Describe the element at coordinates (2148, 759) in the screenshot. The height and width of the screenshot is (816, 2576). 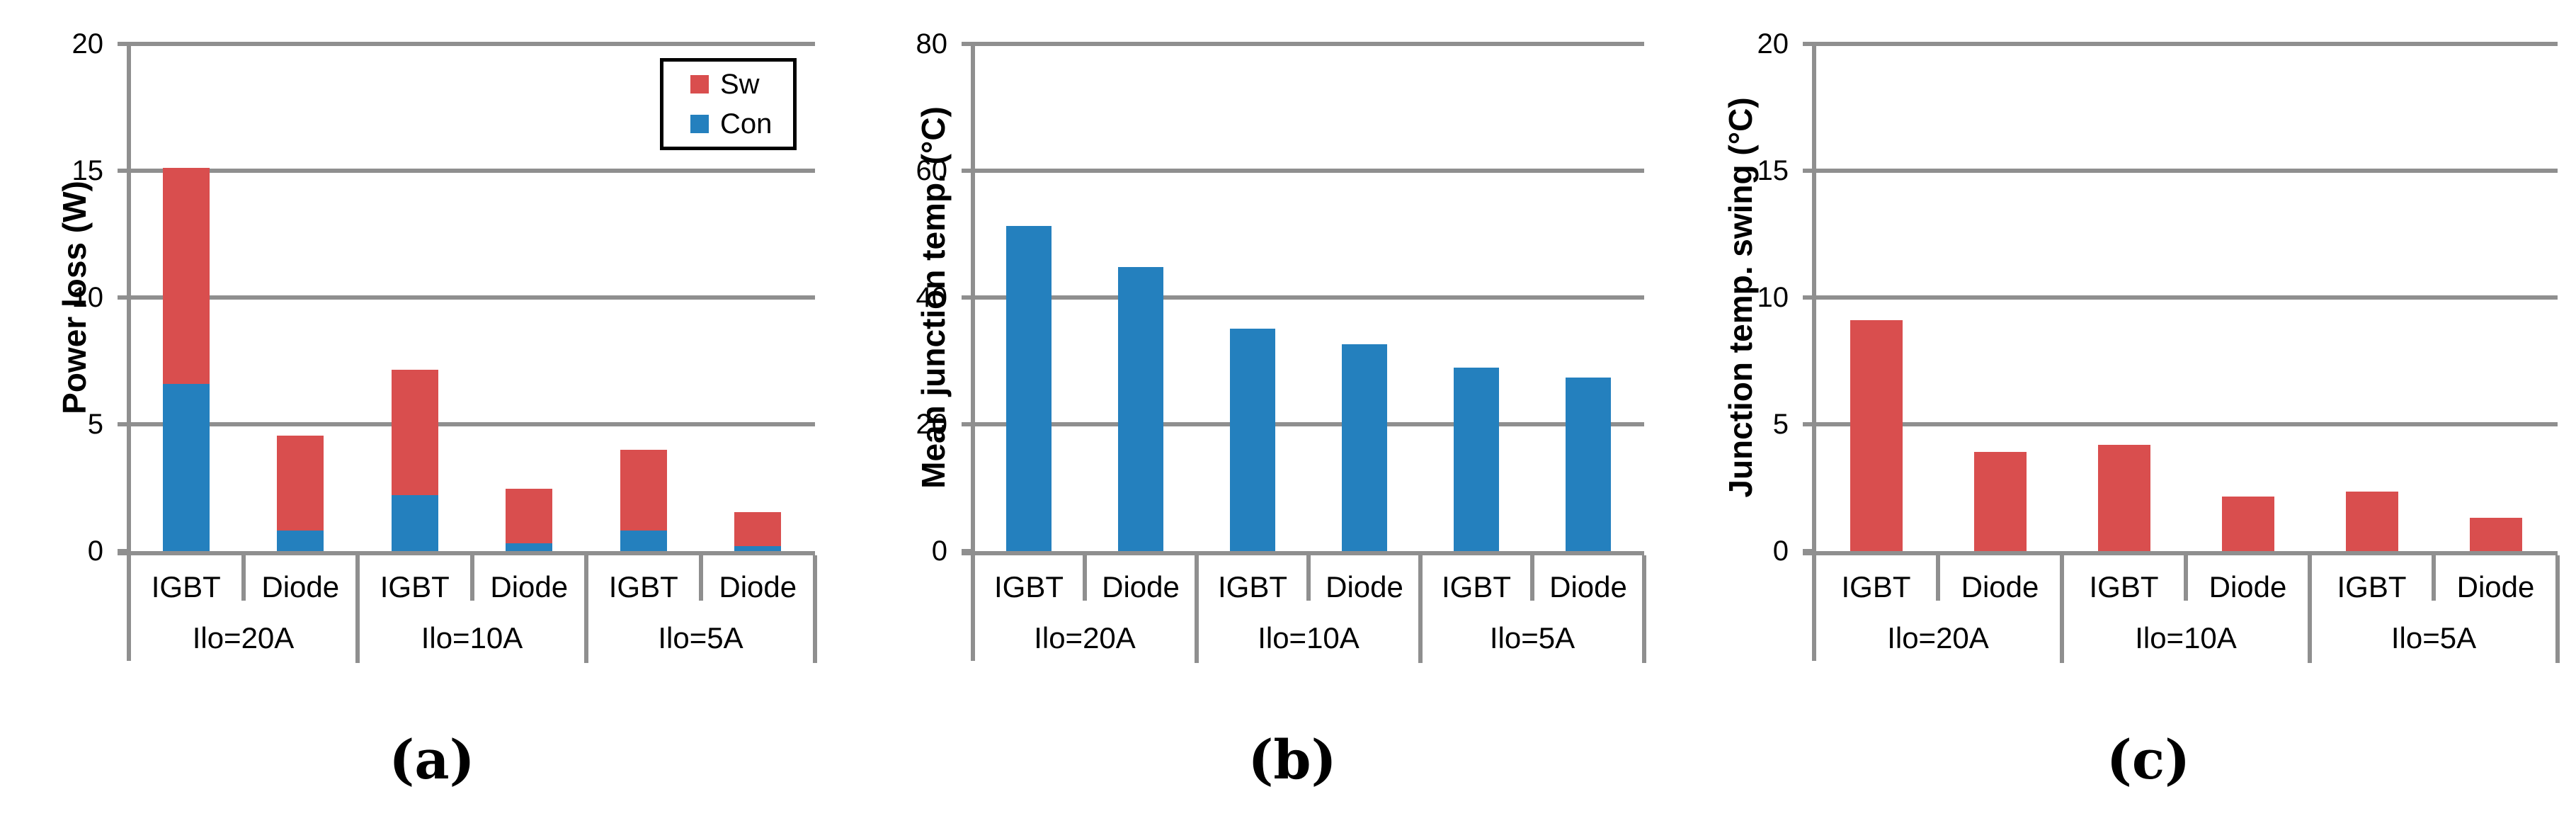
I see `subfigure-caption-c: (c)` at that location.